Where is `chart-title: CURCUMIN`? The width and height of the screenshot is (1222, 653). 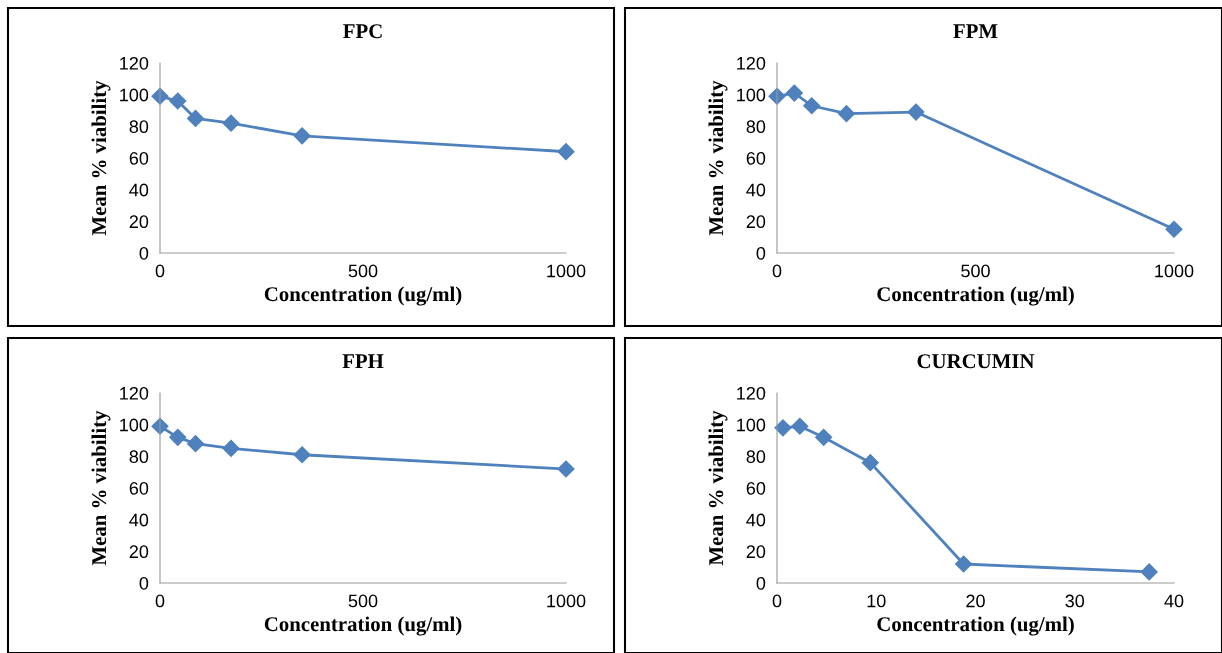
chart-title: CURCUMIN is located at coordinates (976, 361).